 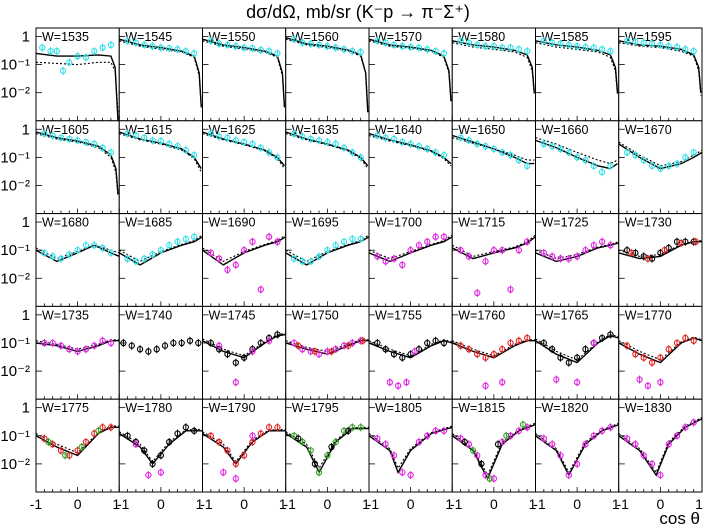 What do you see at coordinates (493, 167) in the screenshot?
I see `panel: W=1650` at bounding box center [493, 167].